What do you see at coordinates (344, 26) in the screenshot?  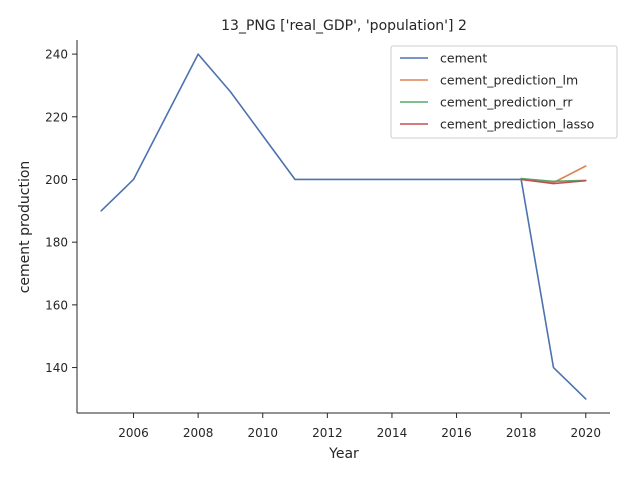 I see `chart-title: 13_PNG ['real_GDP', 'population'] 2` at bounding box center [344, 26].